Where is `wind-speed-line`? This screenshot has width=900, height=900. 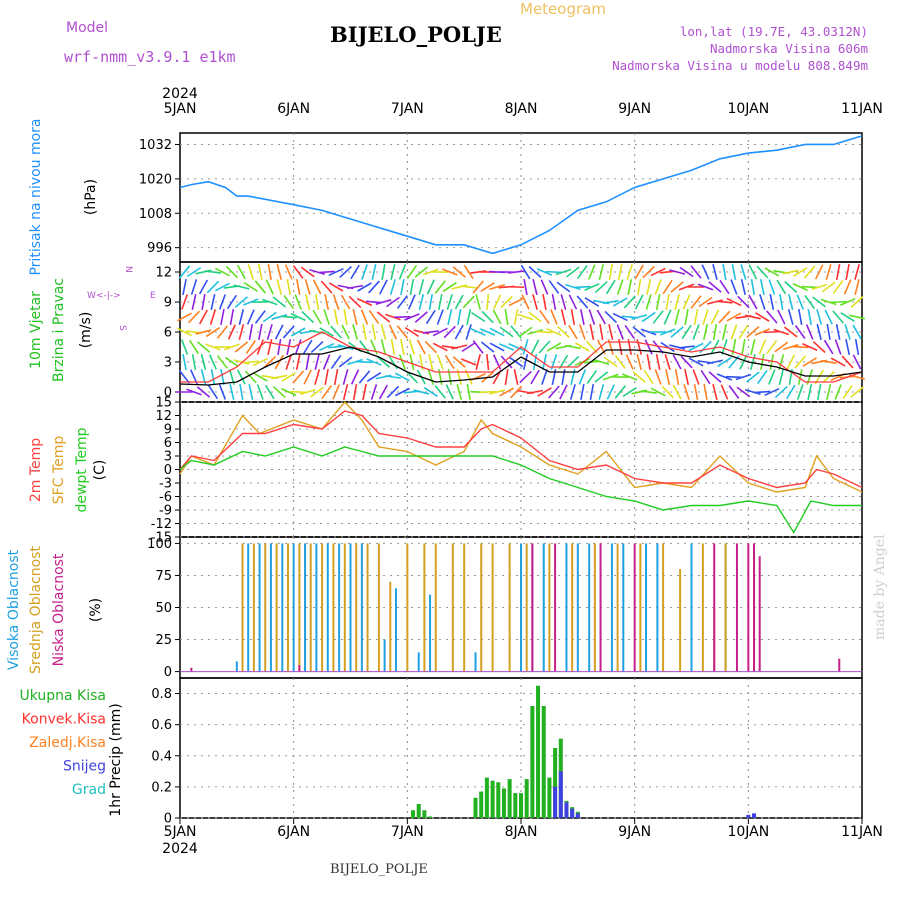
wind-speed-line is located at coordinates (521, 366).